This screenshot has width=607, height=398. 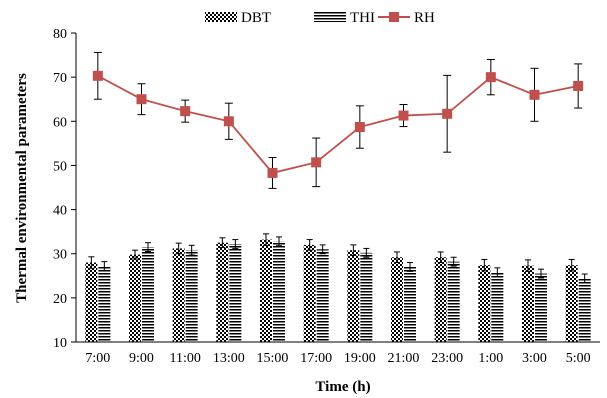 I want to click on x-tick-label: 7:00, so click(x=97, y=358).